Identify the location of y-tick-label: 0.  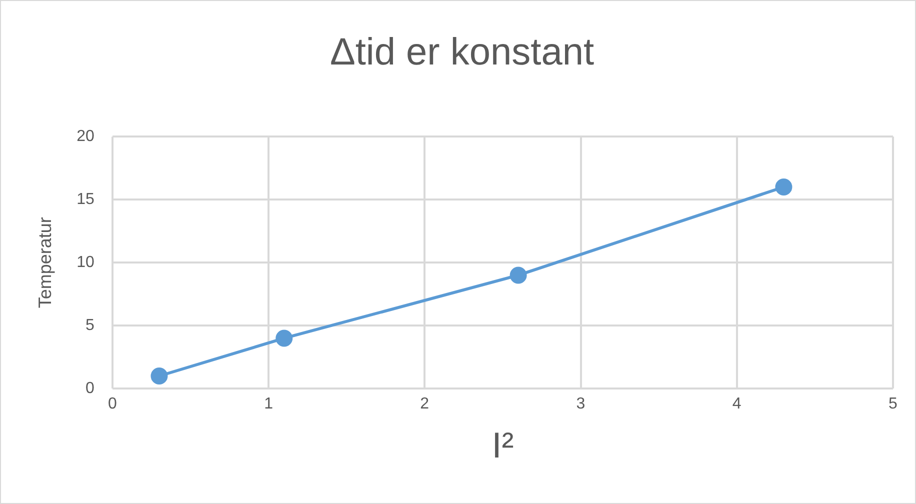
(89, 389).